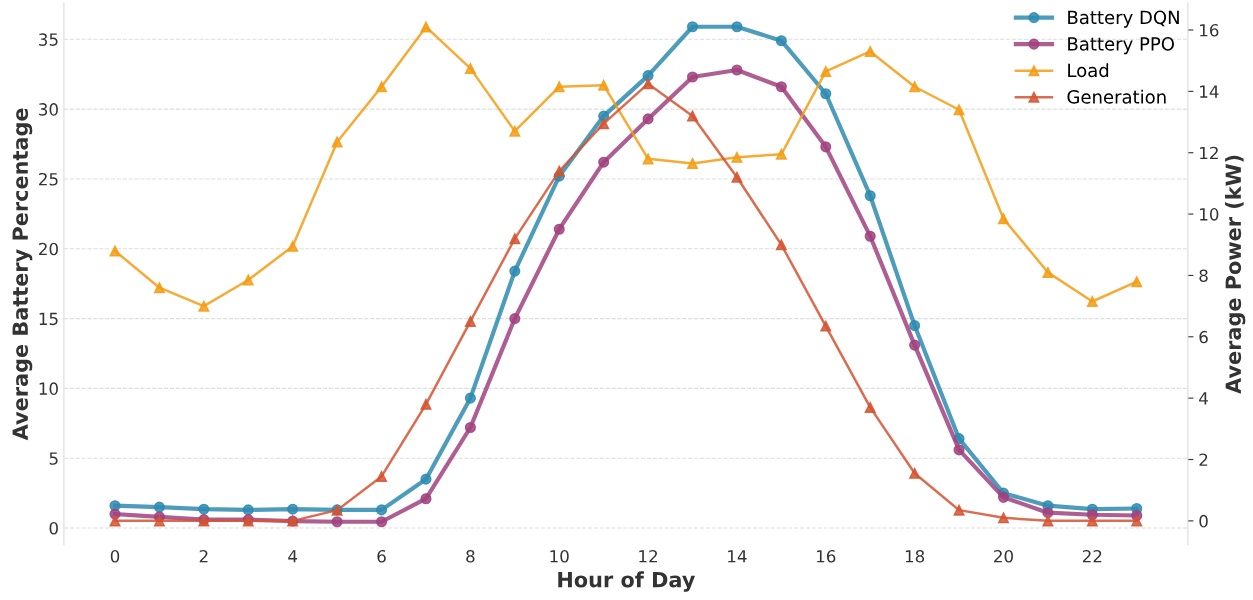 The image size is (1253, 600). I want to click on y-tick-label: 35, so click(48, 39).